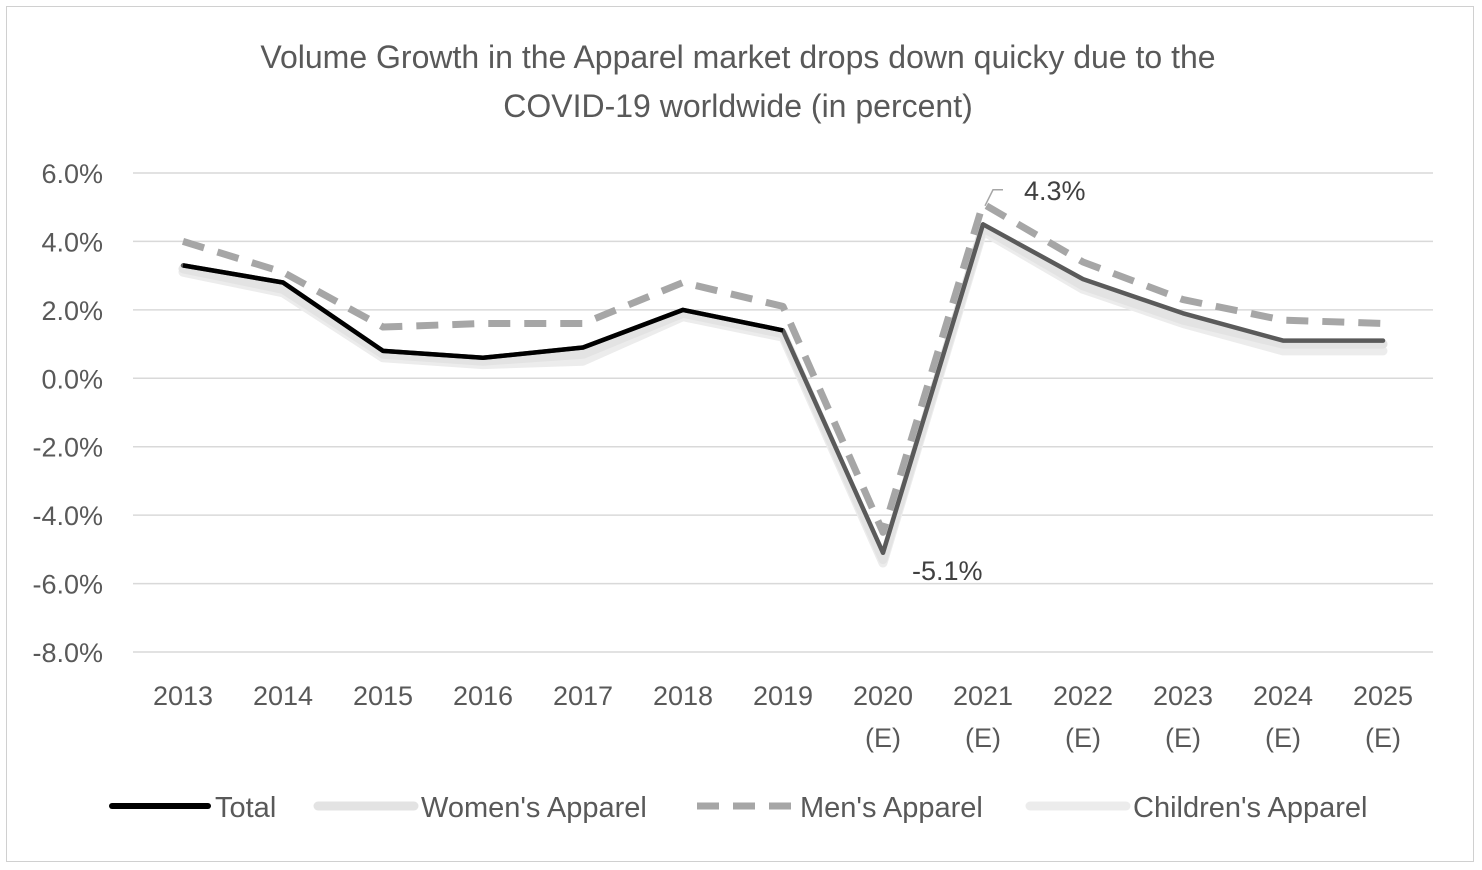 This screenshot has width=1482, height=870. Describe the element at coordinates (67, 448) in the screenshot. I see `y-tick-label: -2.0%` at that location.